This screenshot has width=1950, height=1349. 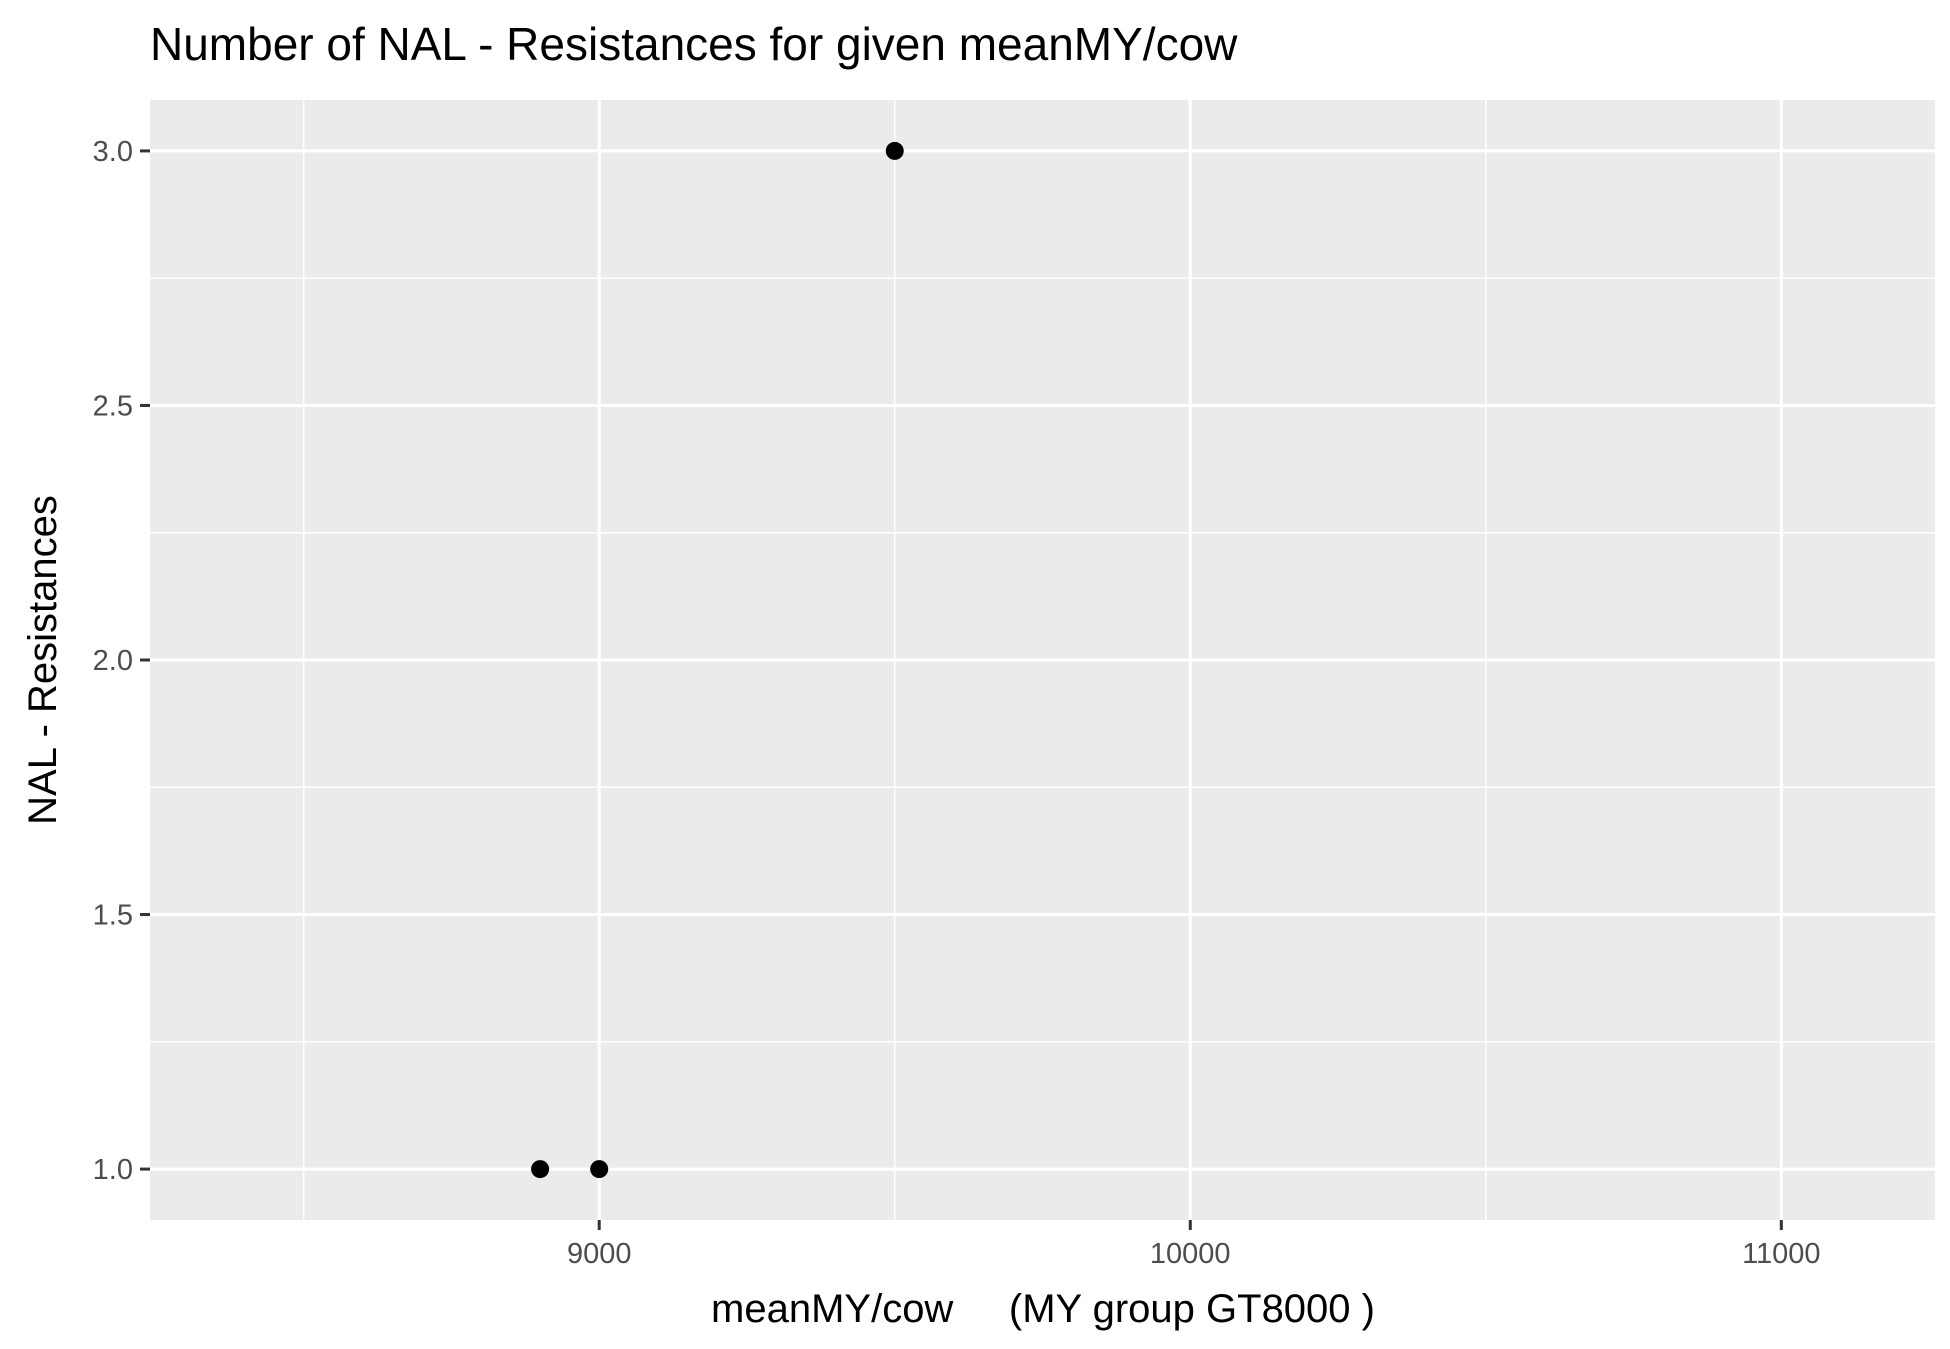 I want to click on data-points, so click(x=717, y=660).